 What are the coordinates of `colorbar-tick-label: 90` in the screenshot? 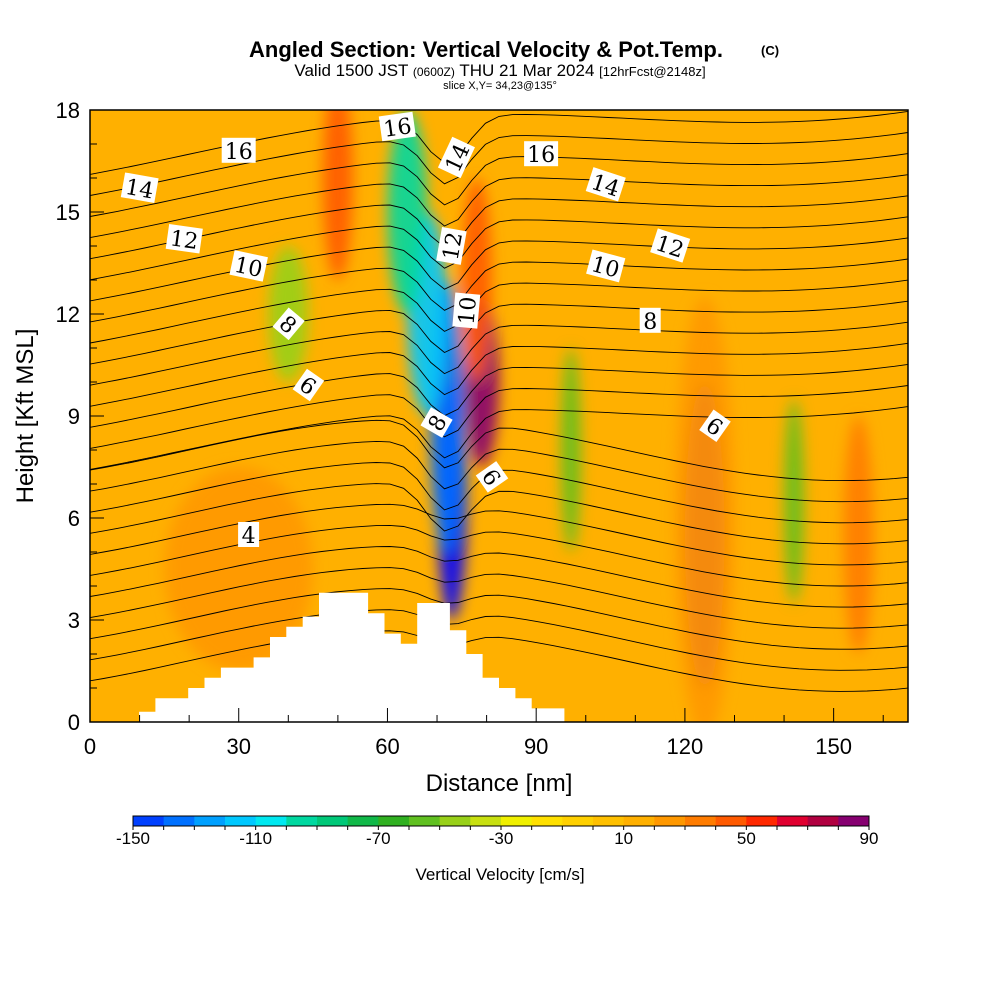 It's located at (869, 838).